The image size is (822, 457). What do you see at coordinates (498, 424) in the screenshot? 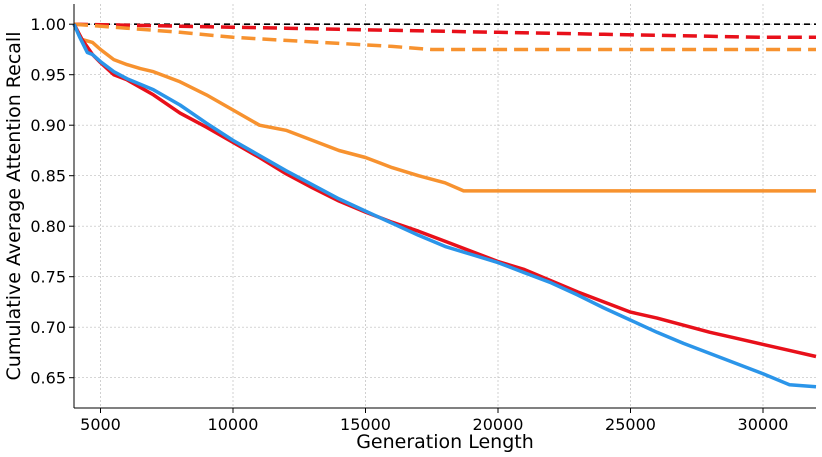
I see `x-tick-label: 20000` at bounding box center [498, 424].